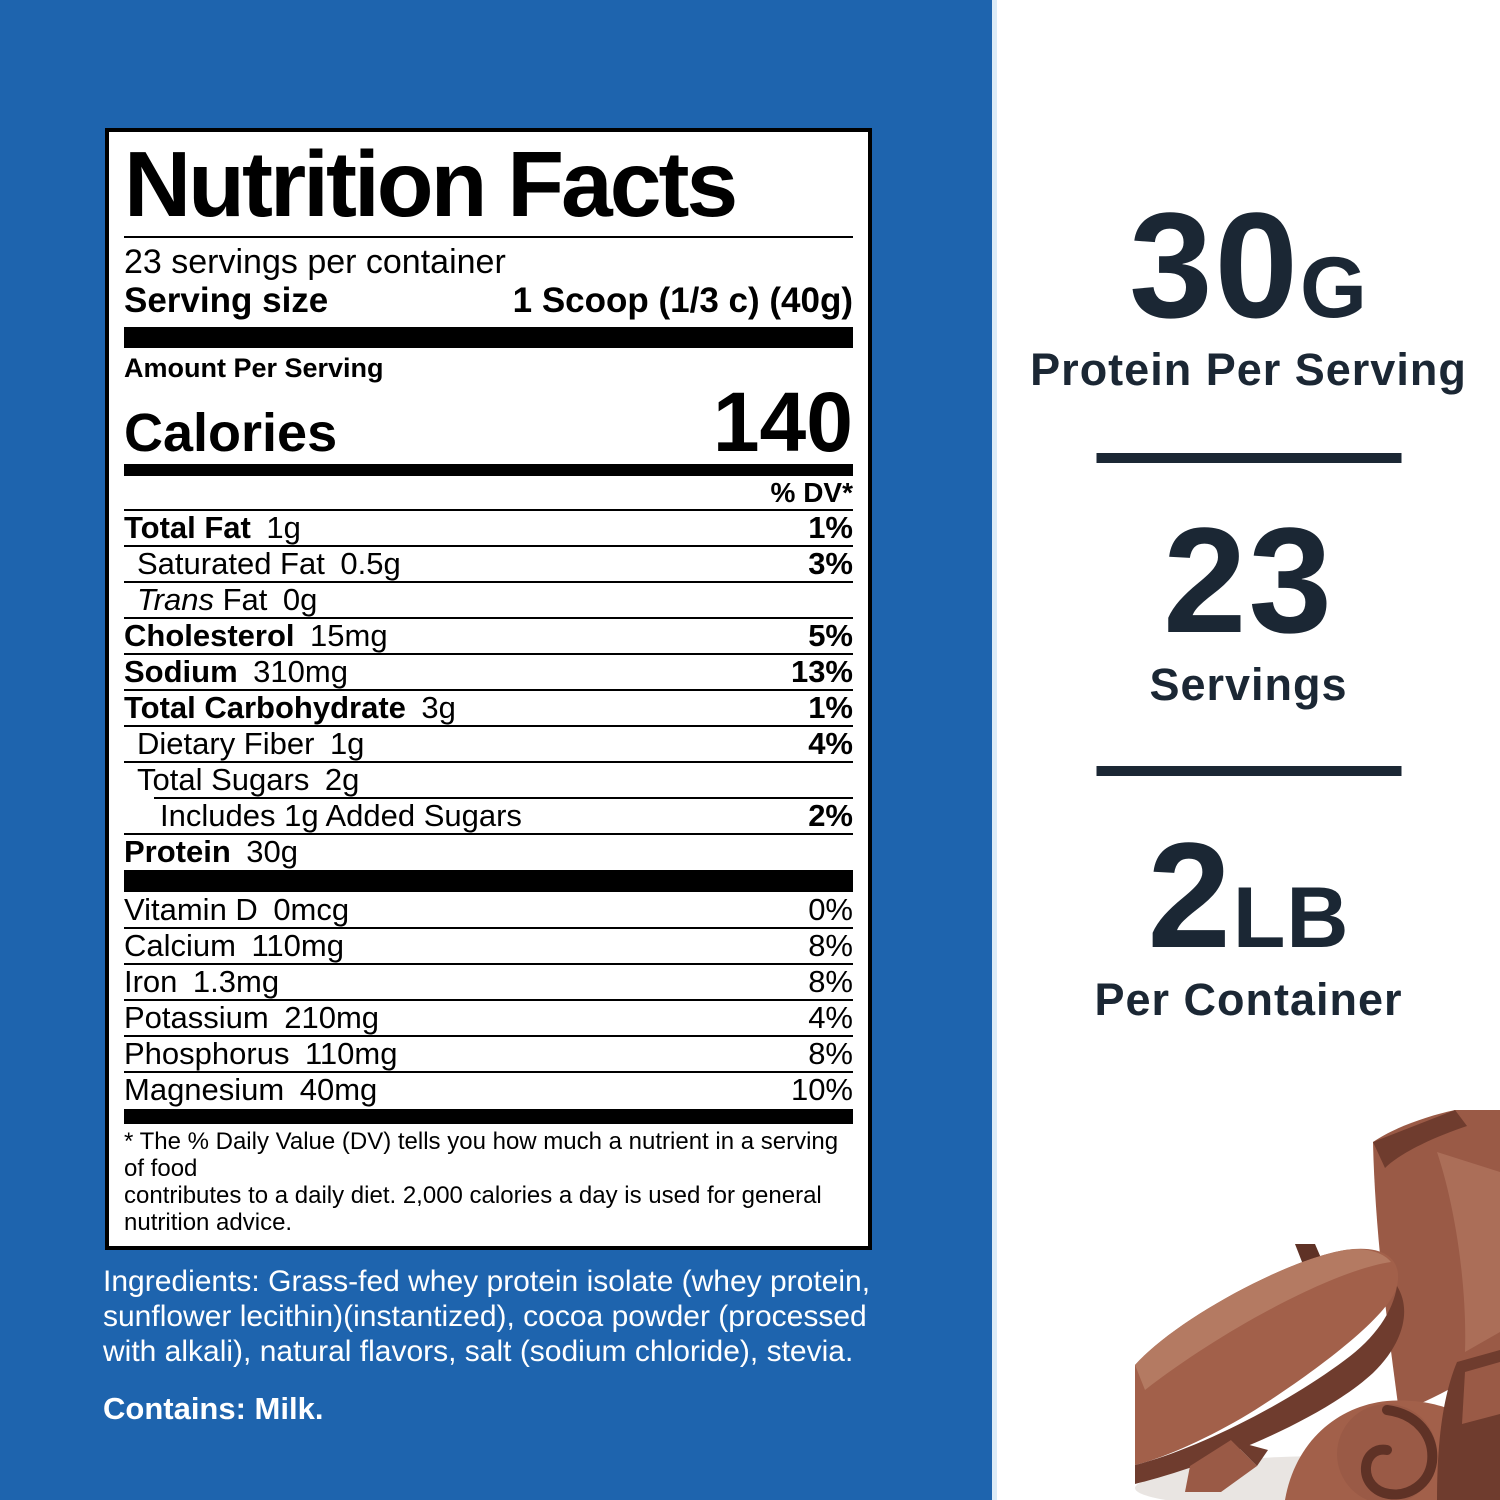 Image resolution: width=1500 pixels, height=1500 pixels. I want to click on highlight-value: 23, so click(1248, 580).